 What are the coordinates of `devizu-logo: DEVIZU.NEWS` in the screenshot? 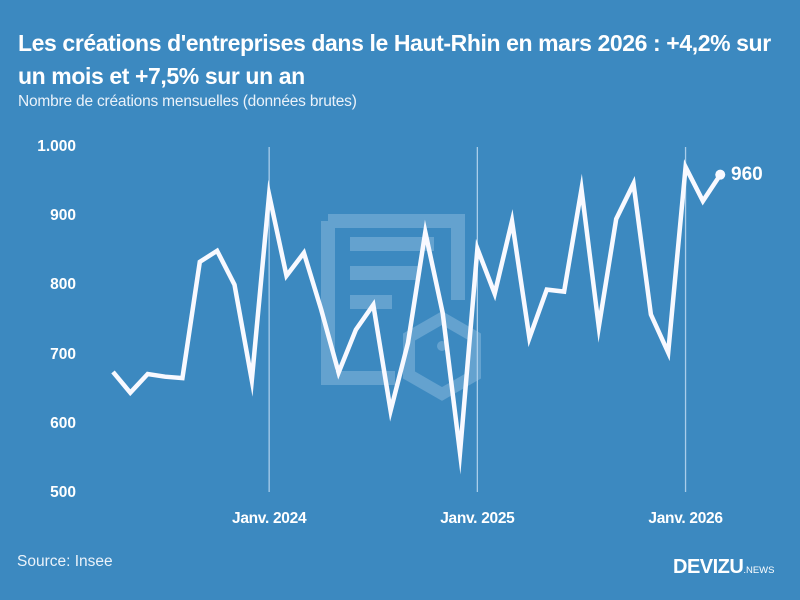 It's located at (723, 567).